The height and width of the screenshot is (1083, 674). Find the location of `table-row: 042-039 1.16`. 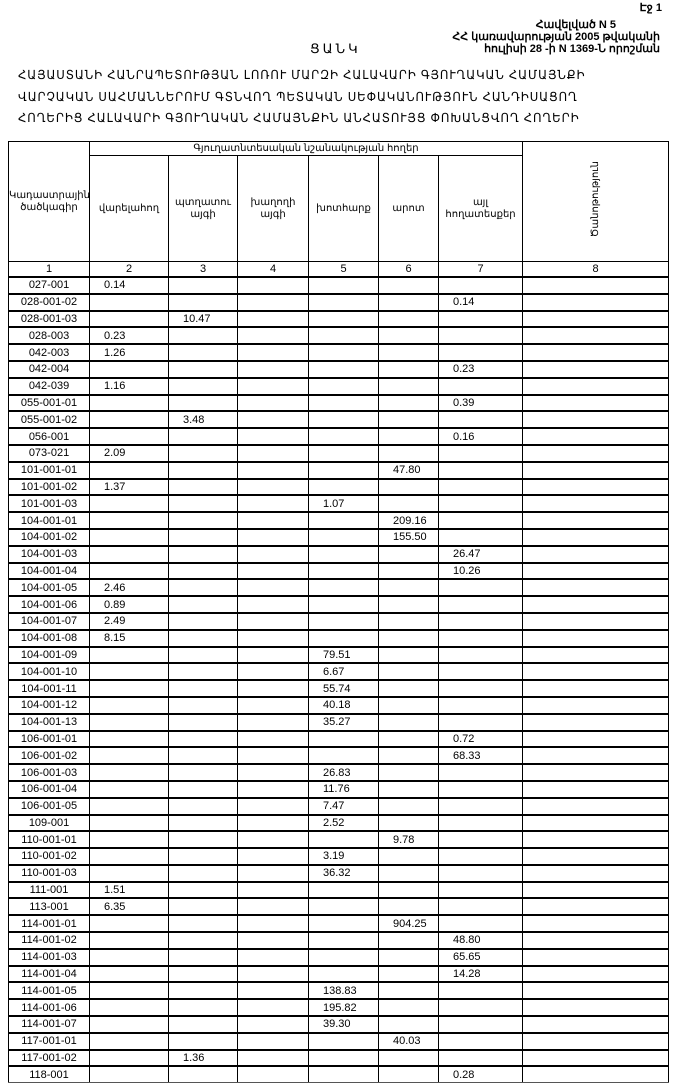

table-row: 042-039 1.16 is located at coordinates (339, 386).